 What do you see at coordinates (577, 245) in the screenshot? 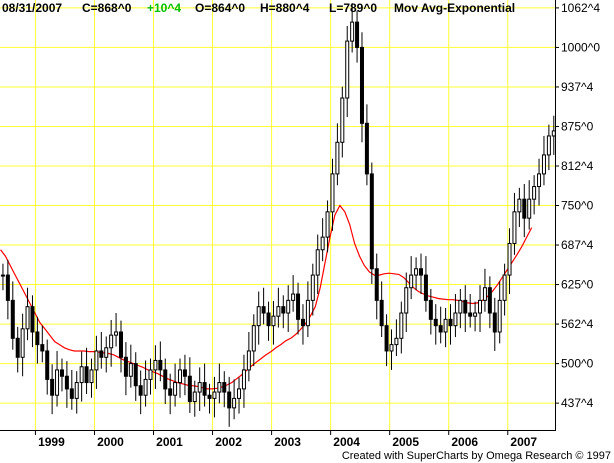
I see `y-tick-label: 687^4` at bounding box center [577, 245].